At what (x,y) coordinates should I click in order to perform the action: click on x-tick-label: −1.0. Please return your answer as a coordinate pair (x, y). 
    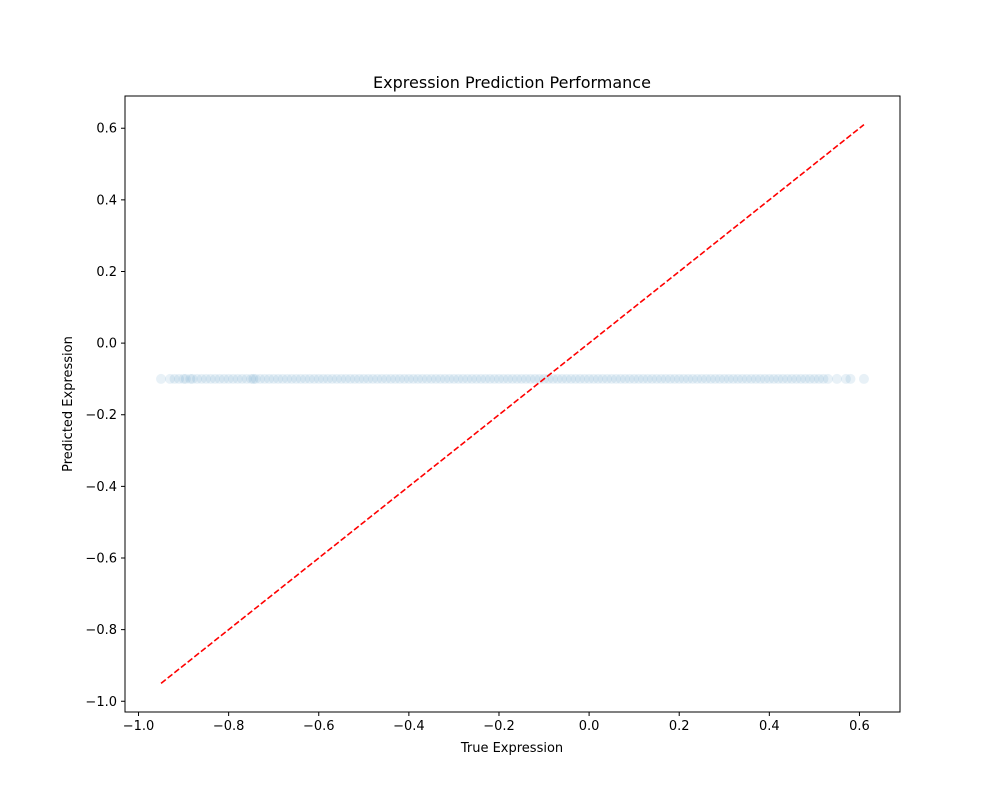
    Looking at the image, I should click on (139, 726).